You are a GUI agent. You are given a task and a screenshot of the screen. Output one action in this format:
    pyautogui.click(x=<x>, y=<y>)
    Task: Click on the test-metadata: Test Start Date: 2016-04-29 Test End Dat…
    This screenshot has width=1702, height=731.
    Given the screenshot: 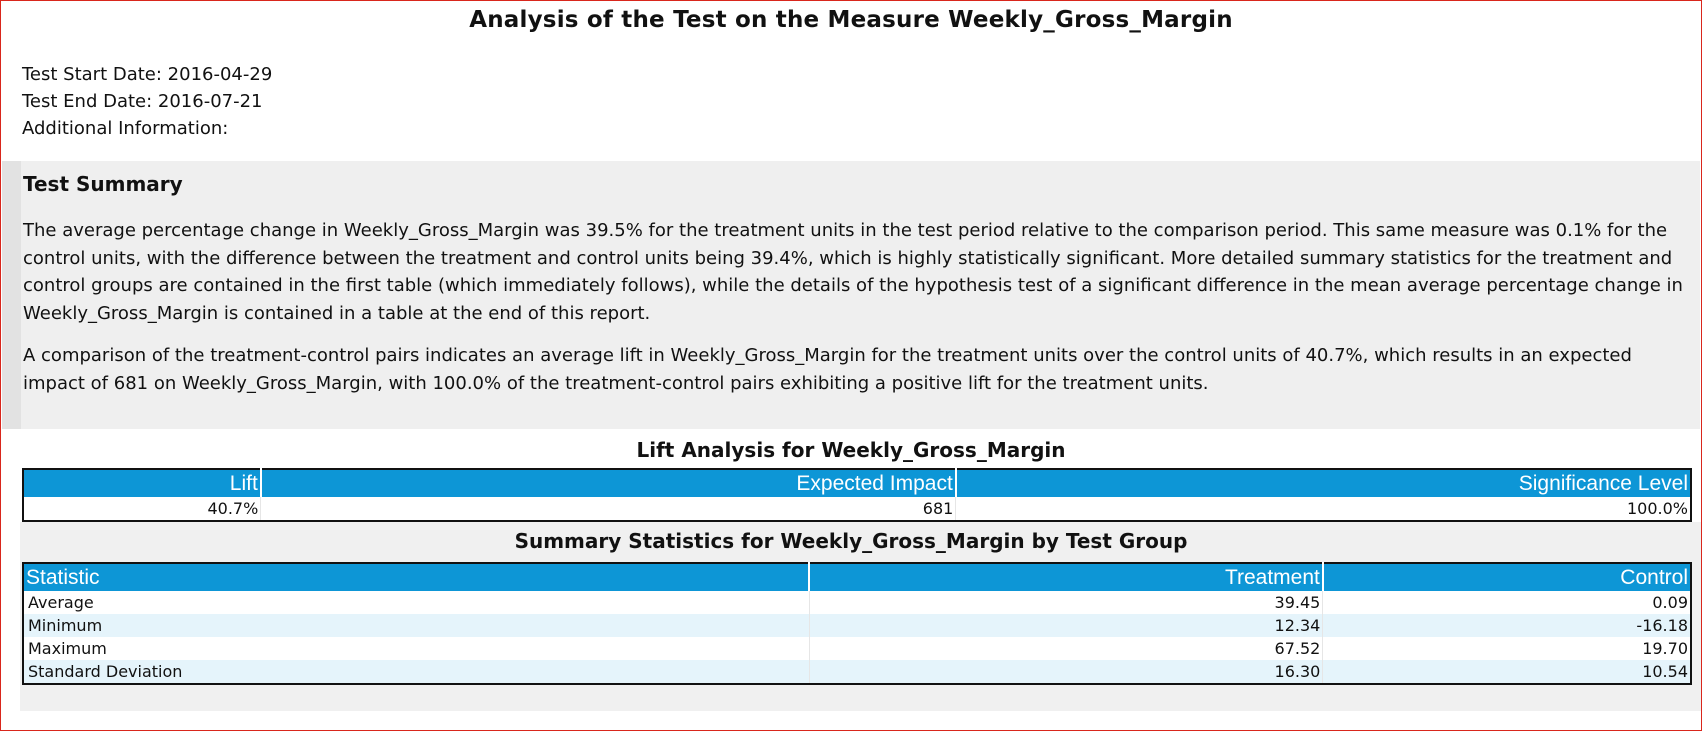 What is the action you would take?
    pyautogui.click(x=861, y=101)
    